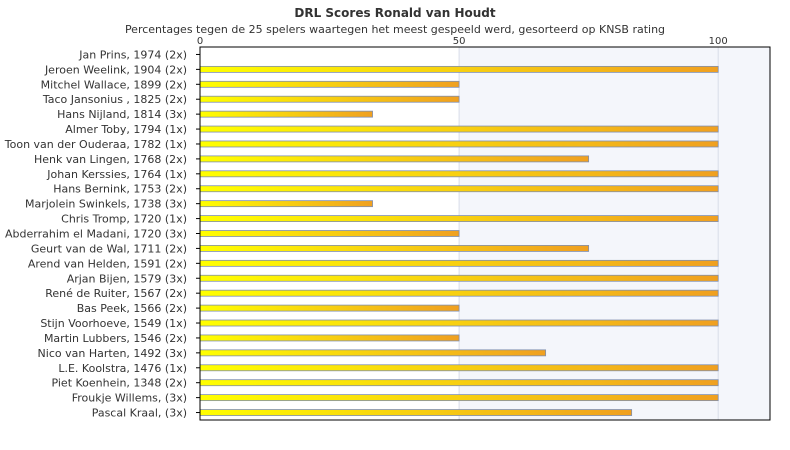 This screenshot has height=450, width=790. What do you see at coordinates (116, 174) in the screenshot?
I see `category-label: Johan Kerssies, 1764 (1x)` at bounding box center [116, 174].